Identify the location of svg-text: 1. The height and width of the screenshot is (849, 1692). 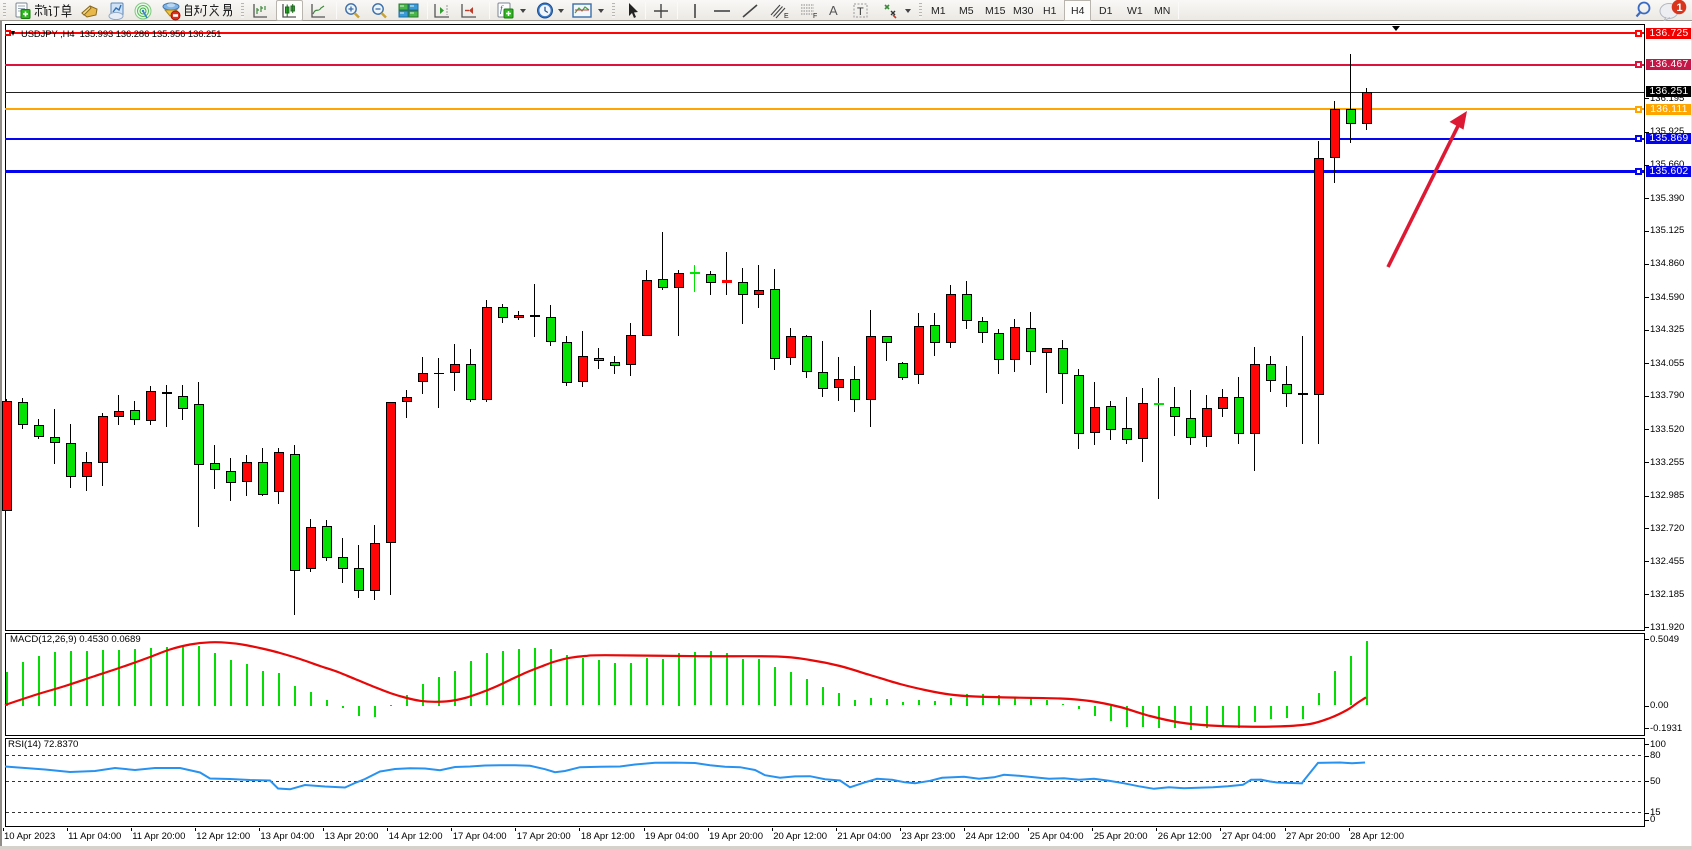
(1680, 8).